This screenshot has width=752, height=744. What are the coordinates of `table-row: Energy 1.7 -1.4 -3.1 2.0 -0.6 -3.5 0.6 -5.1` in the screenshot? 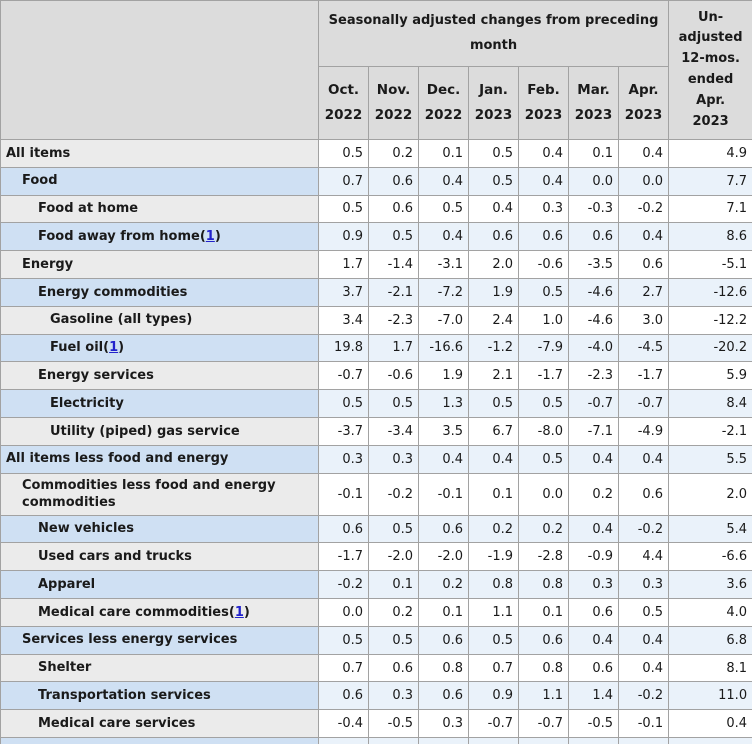 It's located at (376, 264).